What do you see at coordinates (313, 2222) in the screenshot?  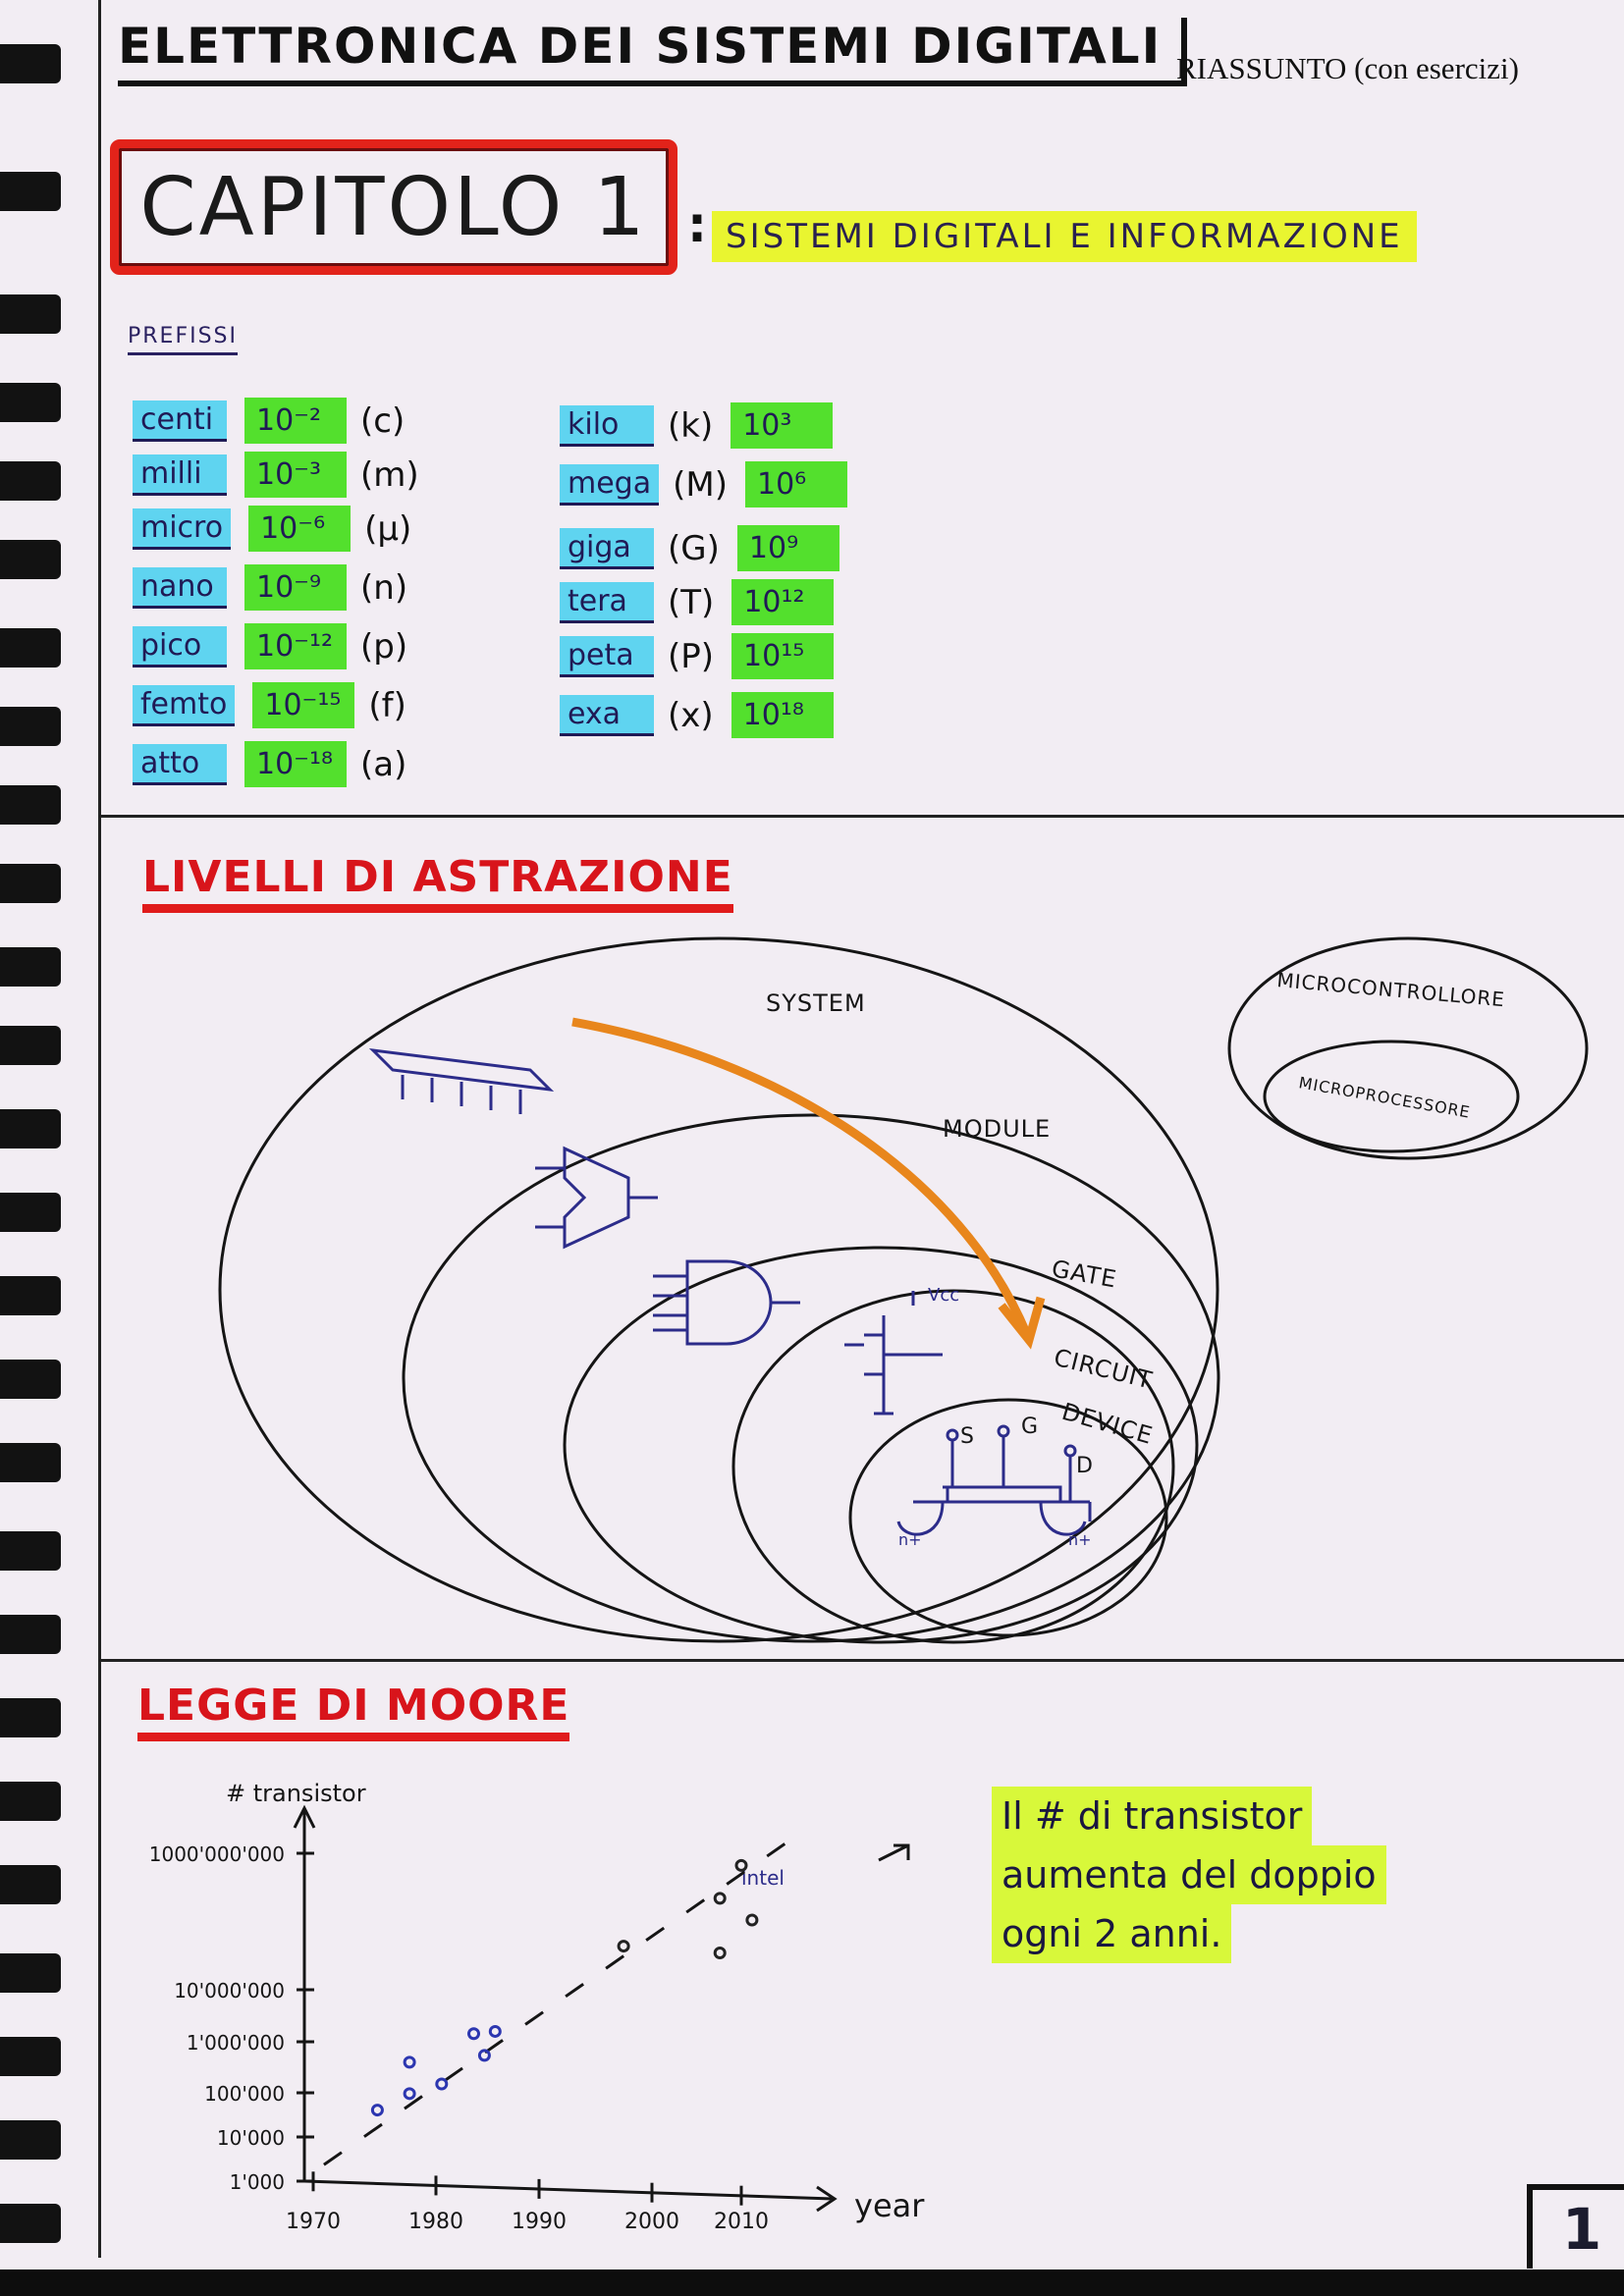 I see `x-tick-label: 1970` at bounding box center [313, 2222].